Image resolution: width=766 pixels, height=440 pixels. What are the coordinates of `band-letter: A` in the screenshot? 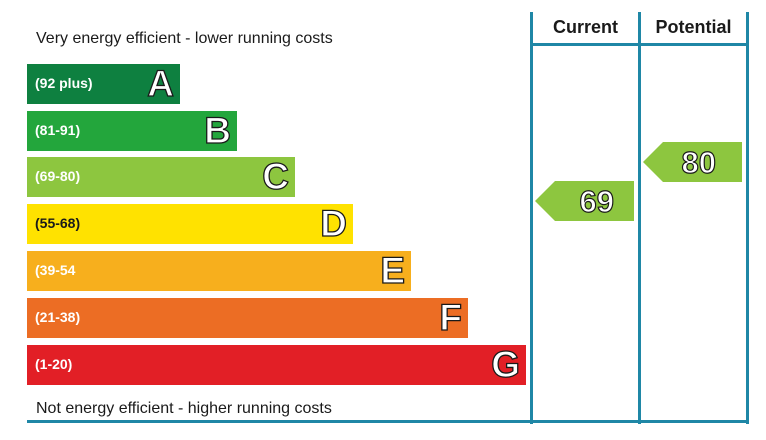 It's located at (161, 83).